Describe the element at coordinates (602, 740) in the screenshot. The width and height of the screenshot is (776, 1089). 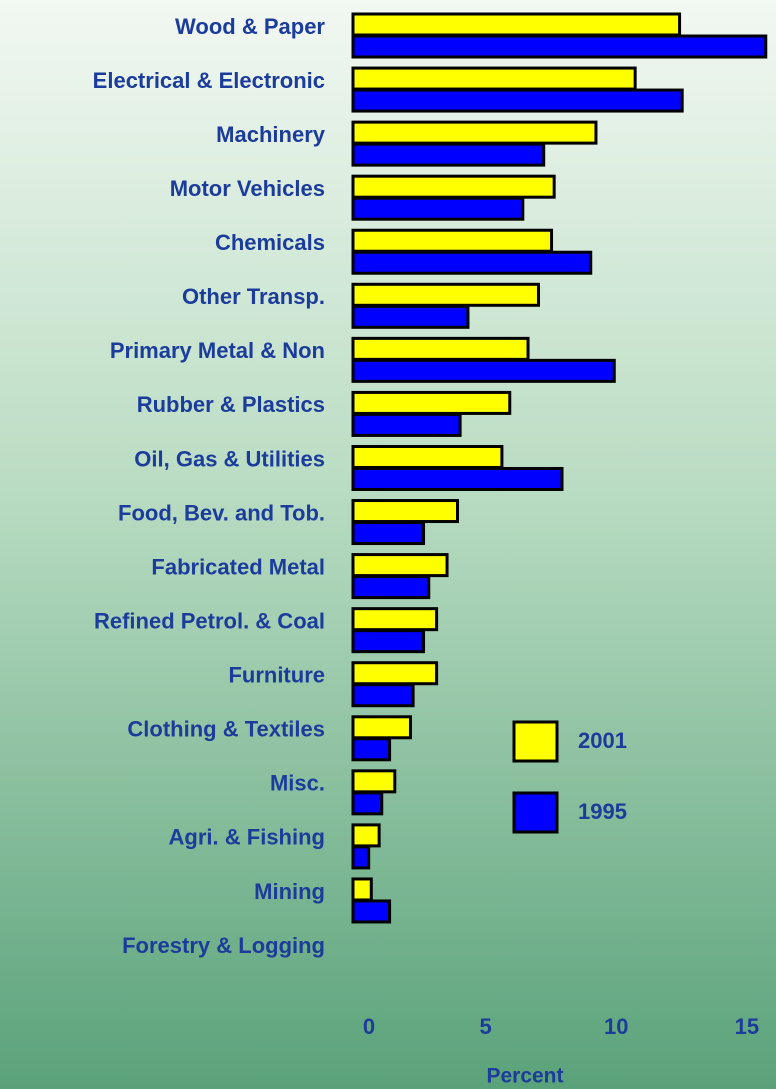
I see `legend-label: 2001` at that location.